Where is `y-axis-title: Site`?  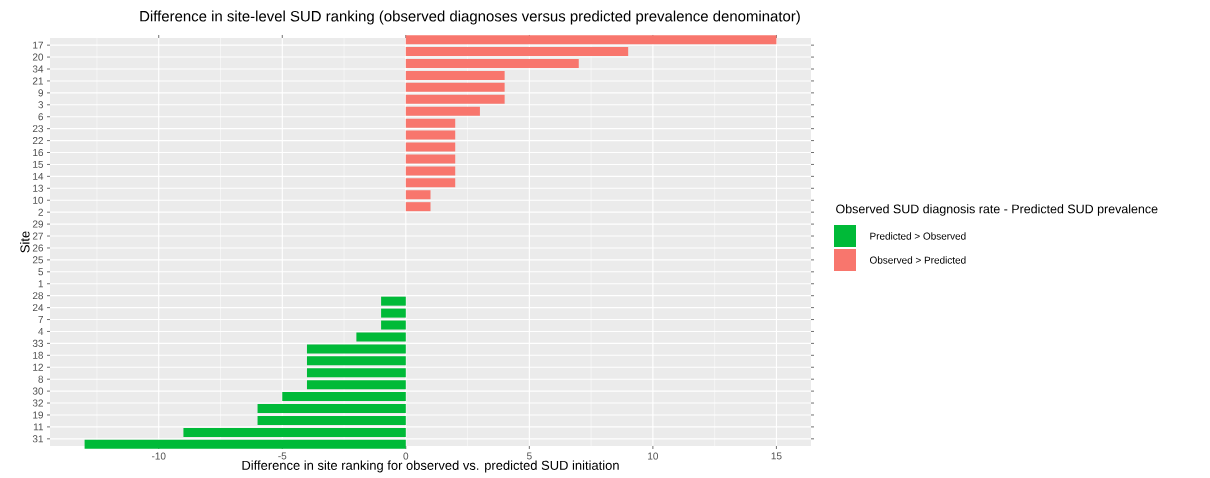
y-axis-title: Site is located at coordinates (25, 242).